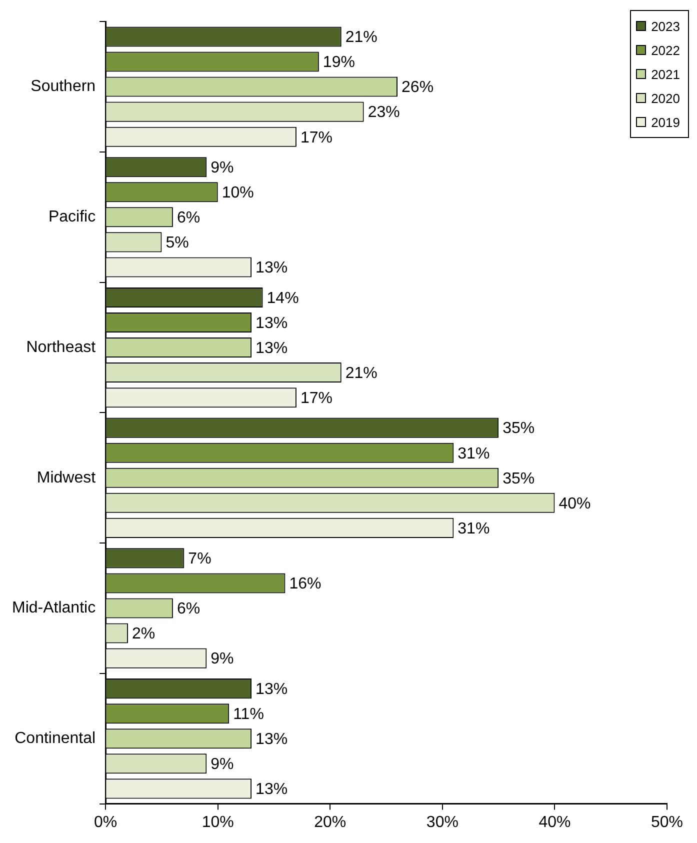  Describe the element at coordinates (106, 822) in the screenshot. I see `x-tick-label: 0%` at that location.